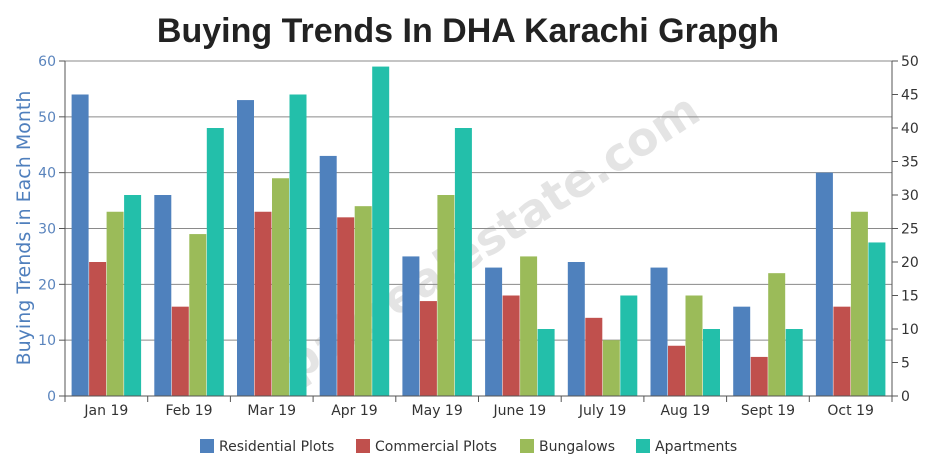  Describe the element at coordinates (47, 118) in the screenshot. I see `y-tick-label: 50` at that location.